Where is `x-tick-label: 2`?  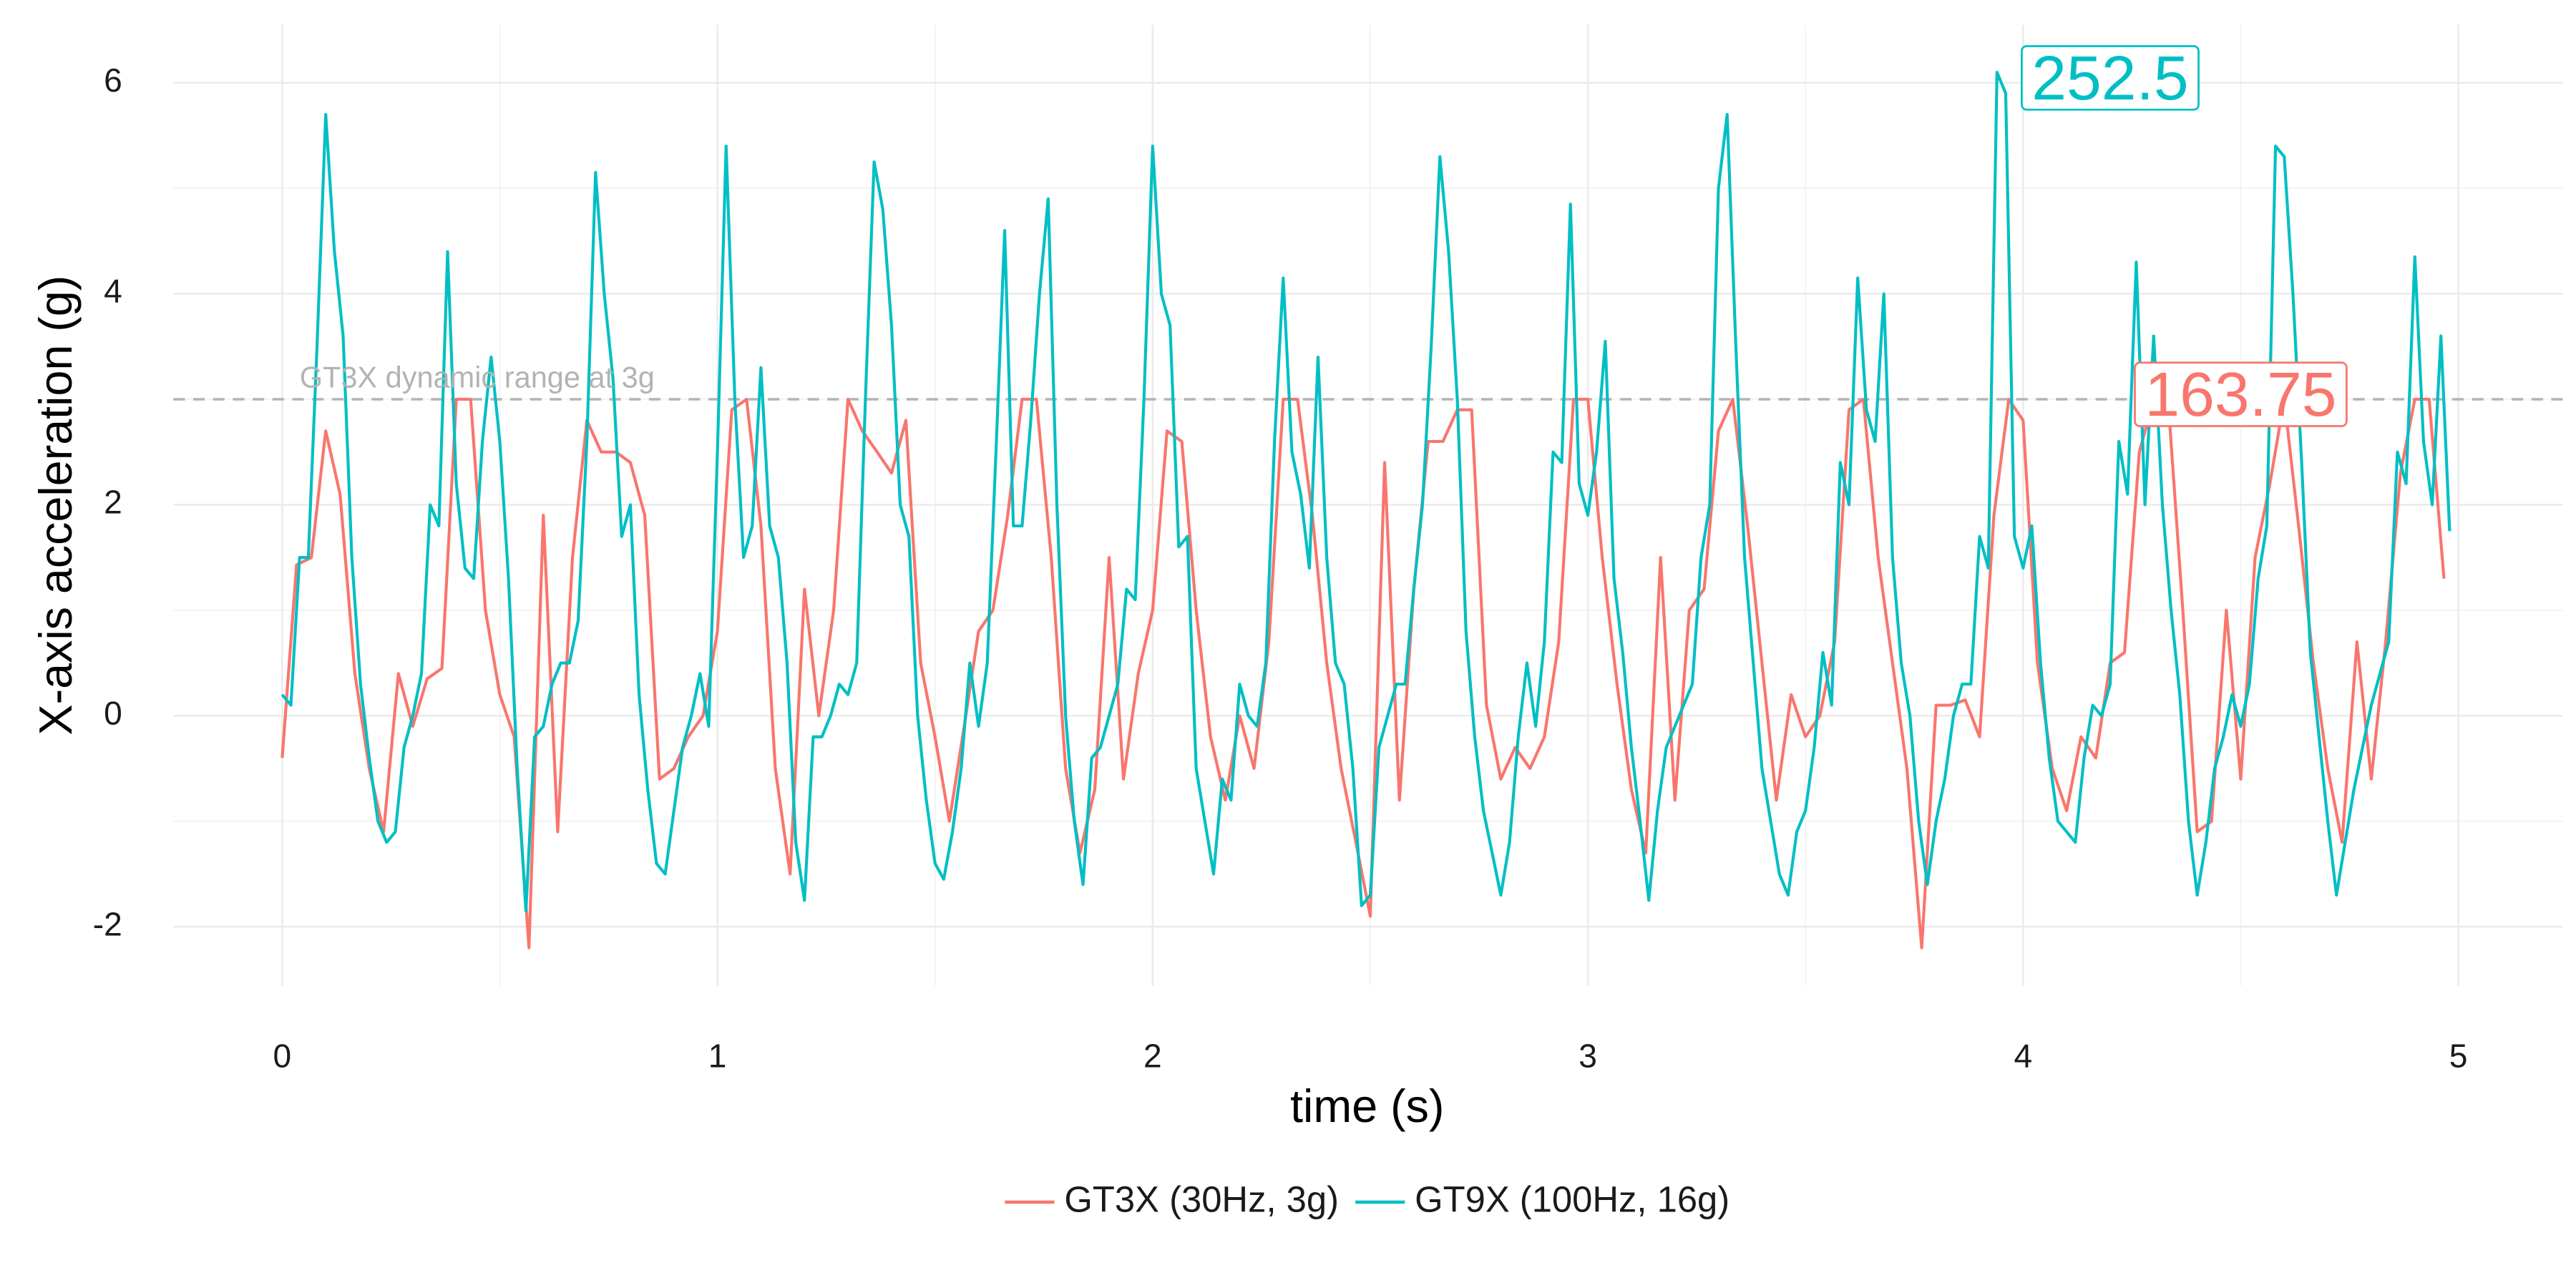
x-tick-label: 2 is located at coordinates (1152, 1055).